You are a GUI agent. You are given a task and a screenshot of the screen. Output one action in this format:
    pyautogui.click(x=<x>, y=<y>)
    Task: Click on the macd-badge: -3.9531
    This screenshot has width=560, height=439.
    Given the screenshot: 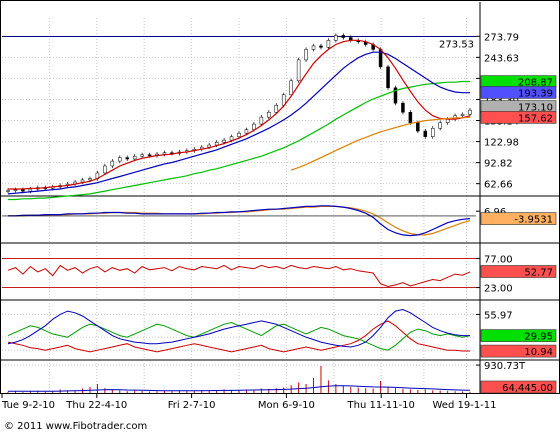 What is the action you would take?
    pyautogui.click(x=518, y=219)
    